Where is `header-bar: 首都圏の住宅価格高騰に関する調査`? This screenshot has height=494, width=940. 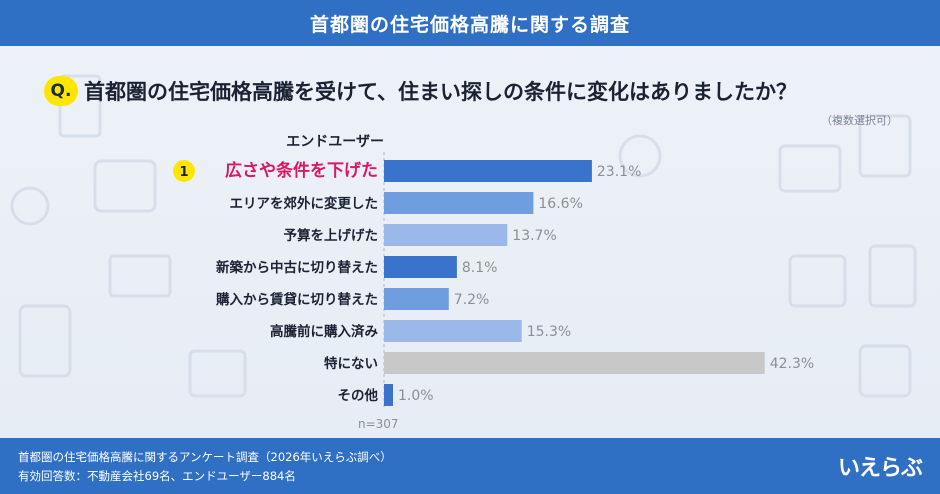
header-bar: 首都圏の住宅価格高騰に関する調査 is located at coordinates (470, 23).